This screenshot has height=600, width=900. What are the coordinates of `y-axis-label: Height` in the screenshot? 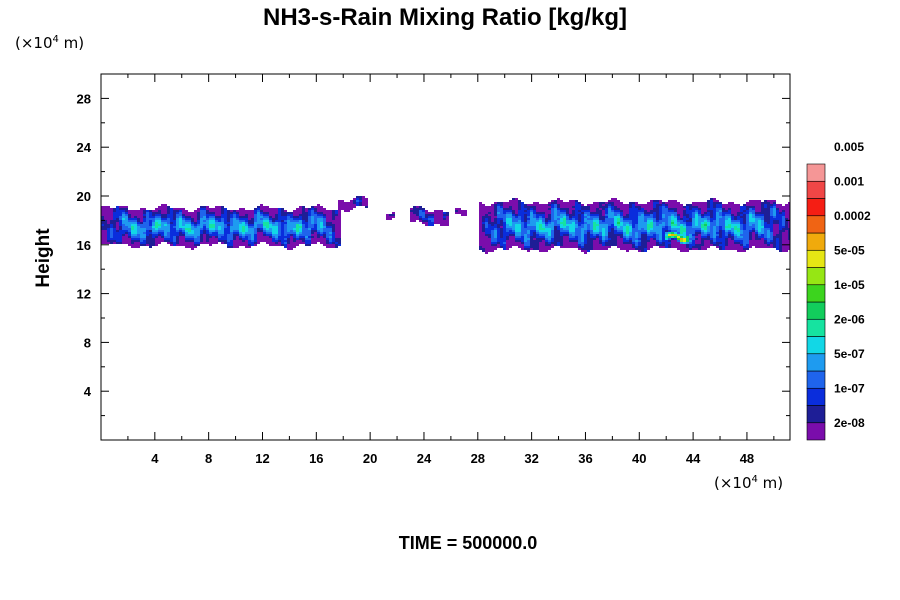 It's located at (43, 258).